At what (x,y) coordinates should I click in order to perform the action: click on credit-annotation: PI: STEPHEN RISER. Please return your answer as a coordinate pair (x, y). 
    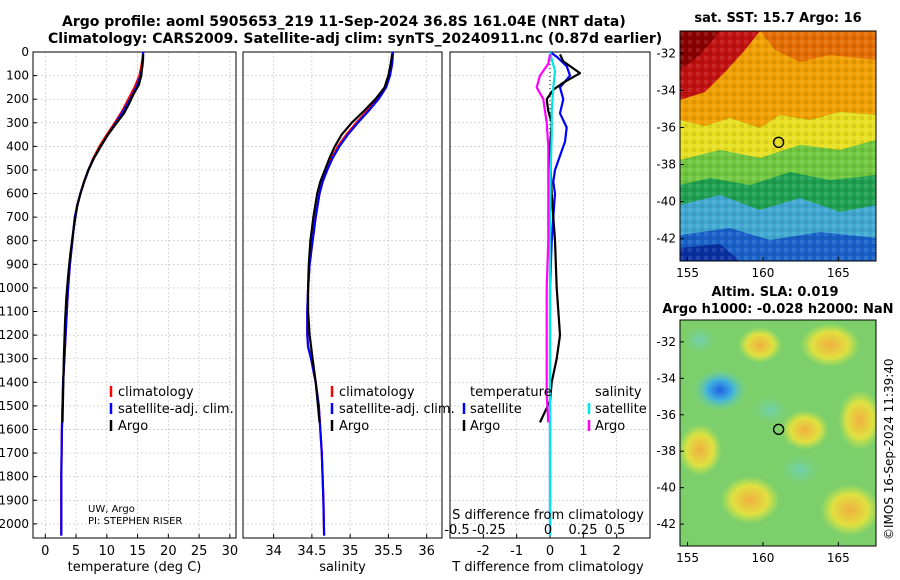
    Looking at the image, I should click on (135, 521).